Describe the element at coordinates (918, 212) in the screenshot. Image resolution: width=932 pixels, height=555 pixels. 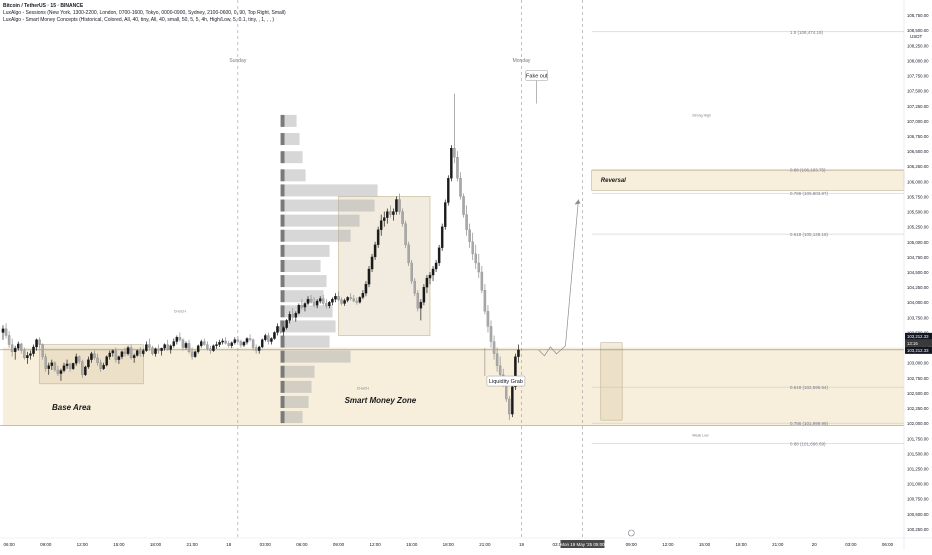
I see `price-axis-tick-label: 105,500.00` at that location.